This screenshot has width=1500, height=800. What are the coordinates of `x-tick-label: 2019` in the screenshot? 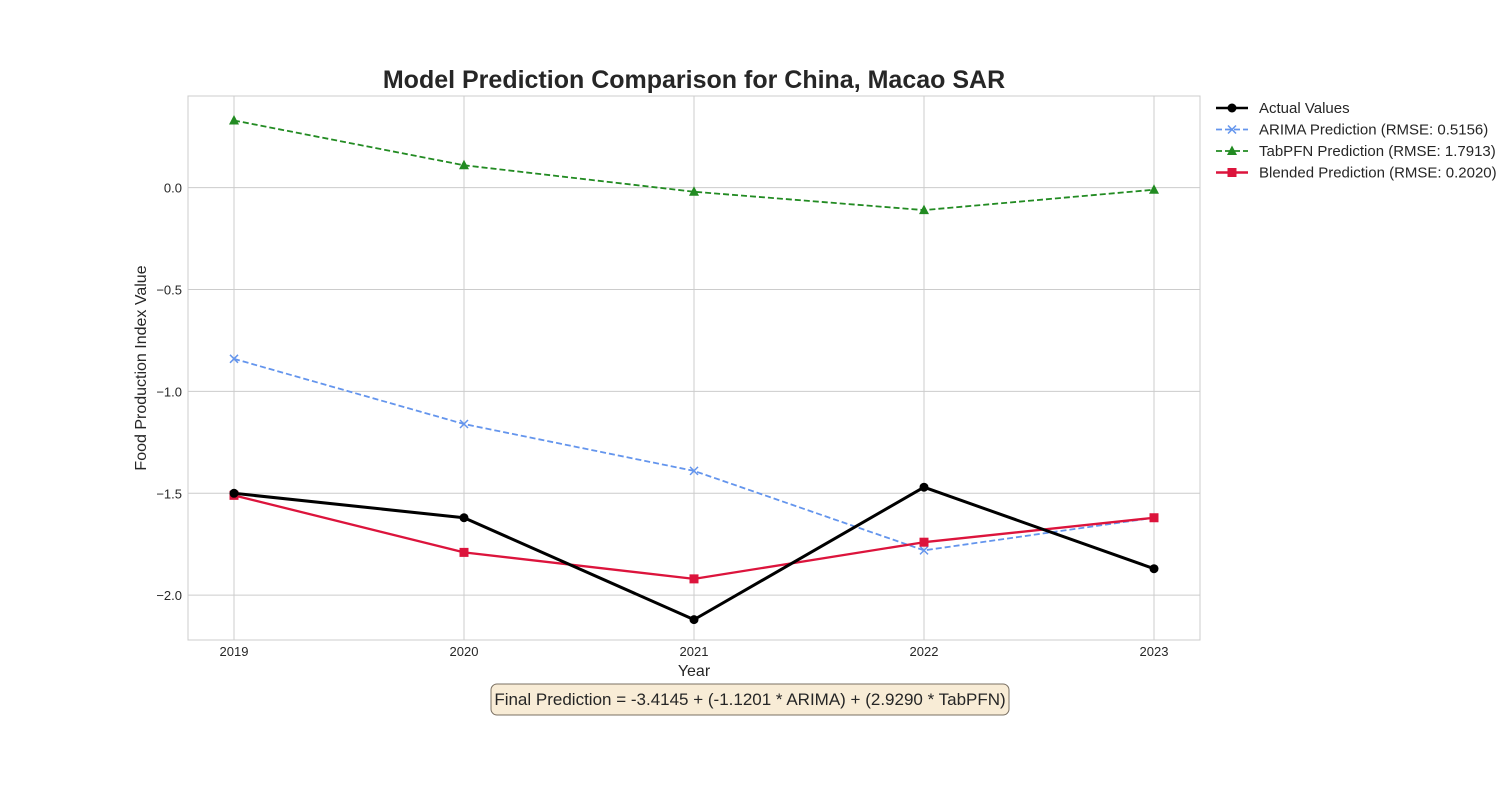 It's located at (234, 651).